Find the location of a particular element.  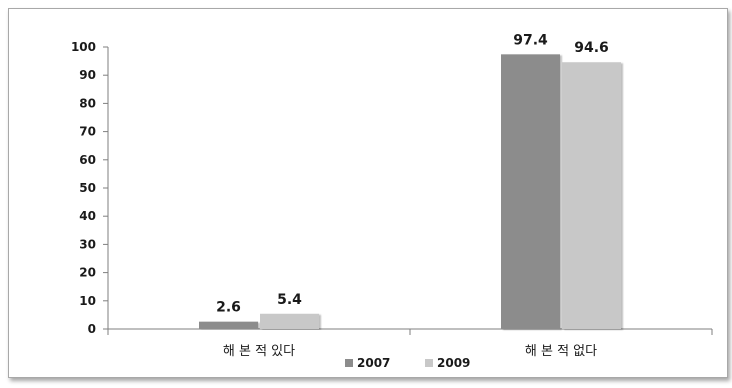

y-tick-label: 50 is located at coordinates (87, 188).